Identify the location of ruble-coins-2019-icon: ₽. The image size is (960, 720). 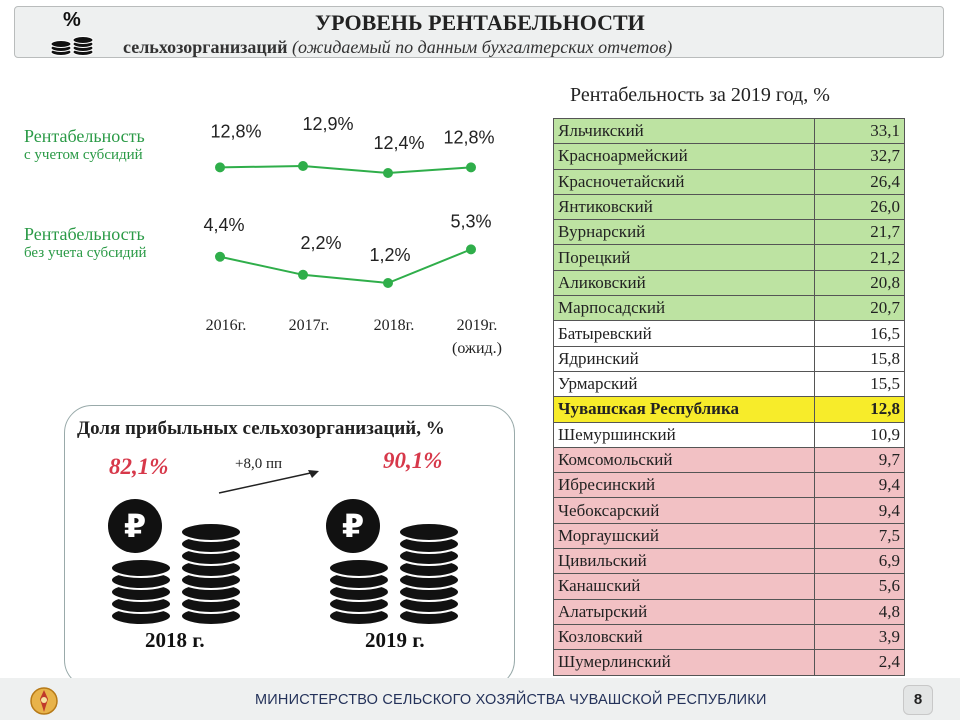
(393, 562).